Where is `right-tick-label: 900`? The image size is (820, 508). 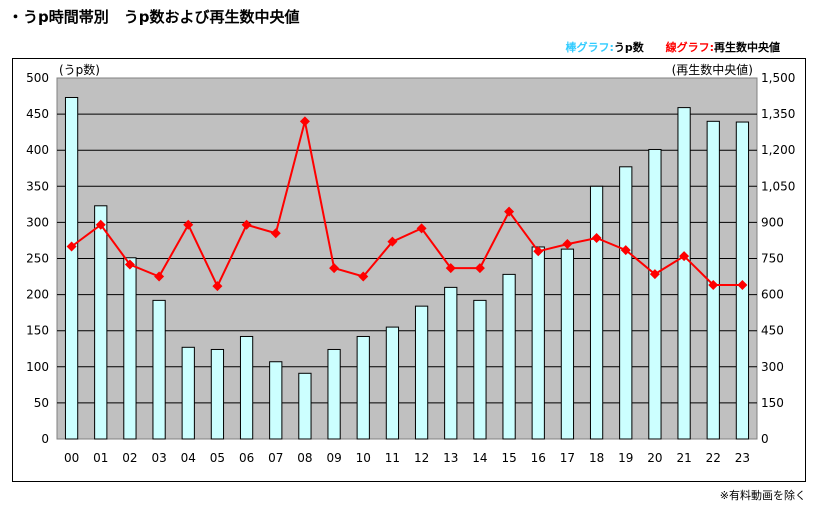 right-tick-label: 900 is located at coordinates (772, 222).